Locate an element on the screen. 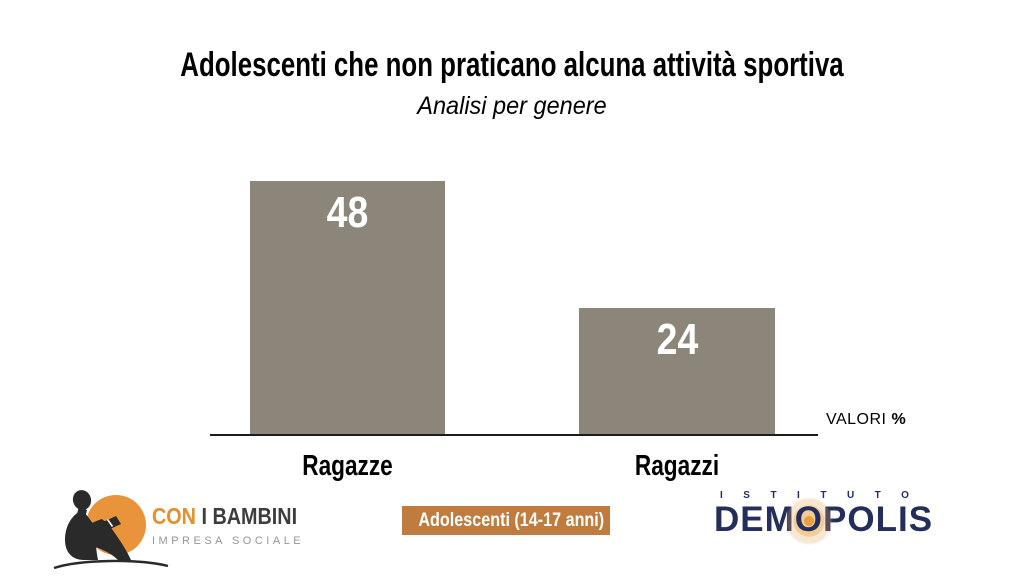 Image resolution: width=1024 pixels, height=576 pixels. axis-unit-label: VALORI % is located at coordinates (866, 420).